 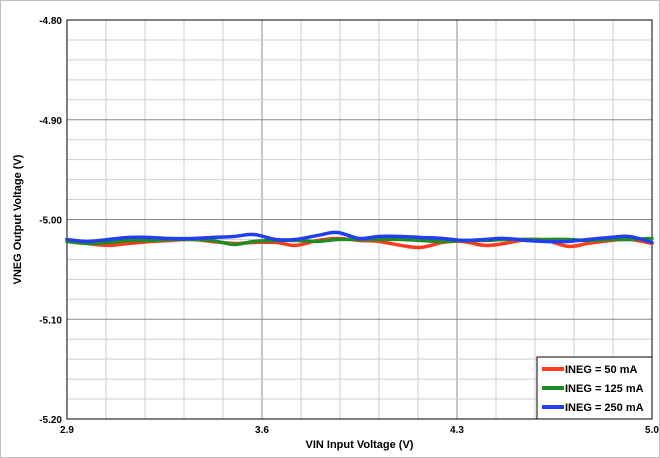 I want to click on y-tick-label: -5.20, so click(x=50, y=420).